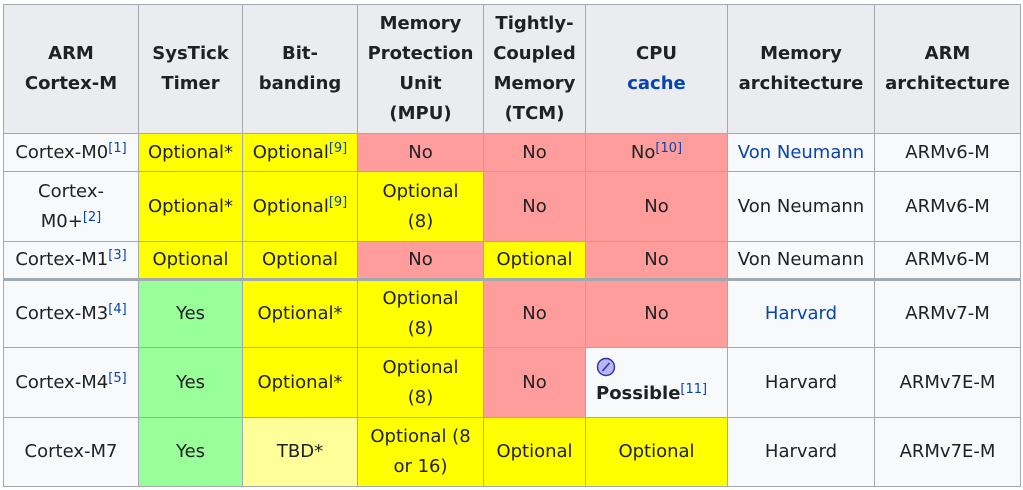  What do you see at coordinates (71, 206) in the screenshot?
I see `core-name-cell: Cortex- M0+[2]` at bounding box center [71, 206].